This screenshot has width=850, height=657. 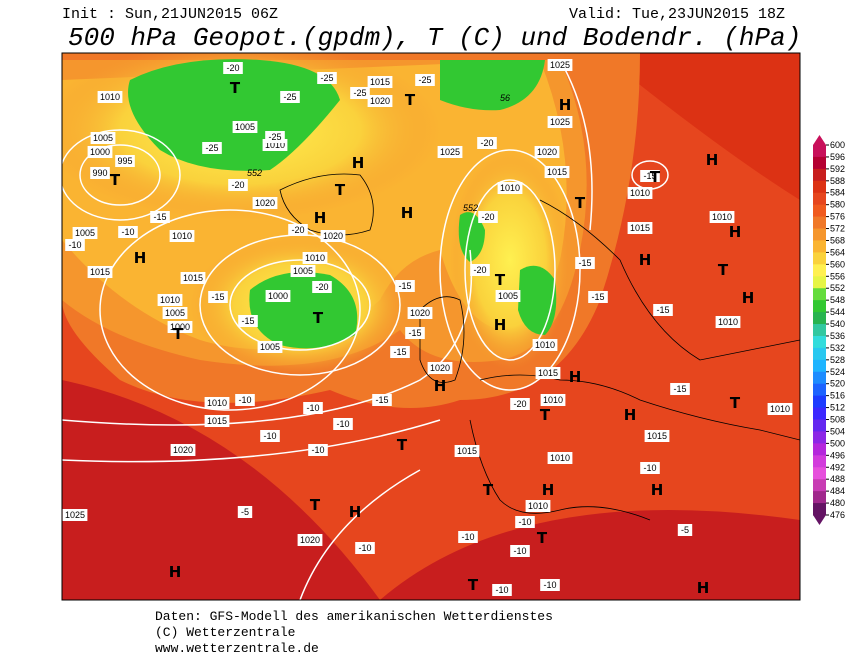 I want to click on colorbar-label: 504, so click(x=837, y=431).